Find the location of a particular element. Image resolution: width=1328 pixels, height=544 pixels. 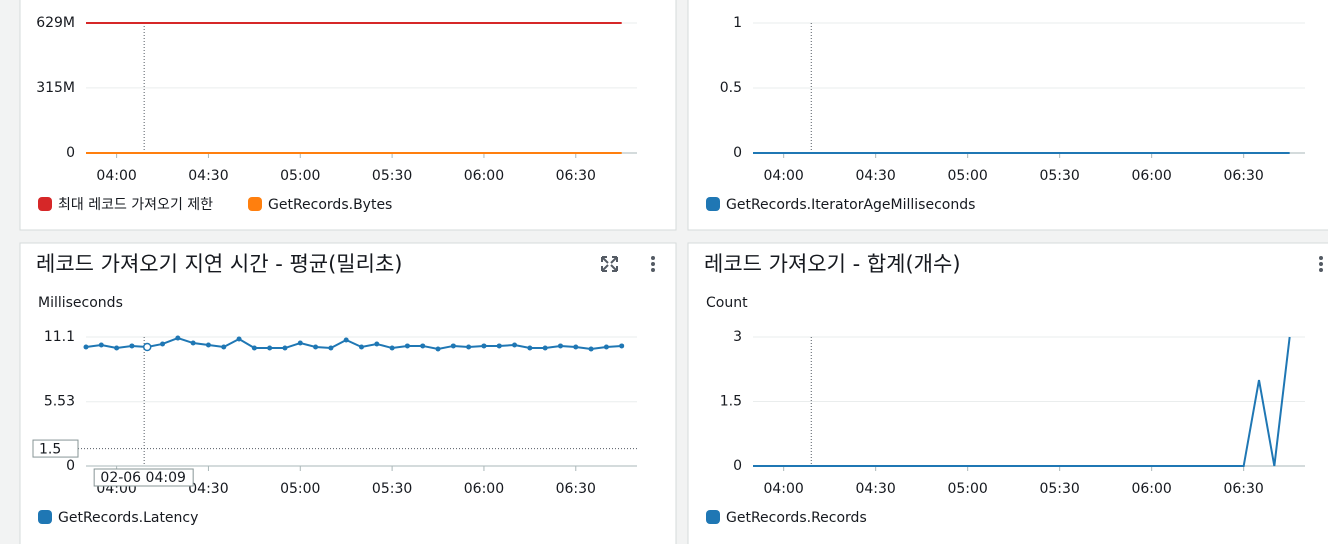

expand-icon is located at coordinates (609, 264).